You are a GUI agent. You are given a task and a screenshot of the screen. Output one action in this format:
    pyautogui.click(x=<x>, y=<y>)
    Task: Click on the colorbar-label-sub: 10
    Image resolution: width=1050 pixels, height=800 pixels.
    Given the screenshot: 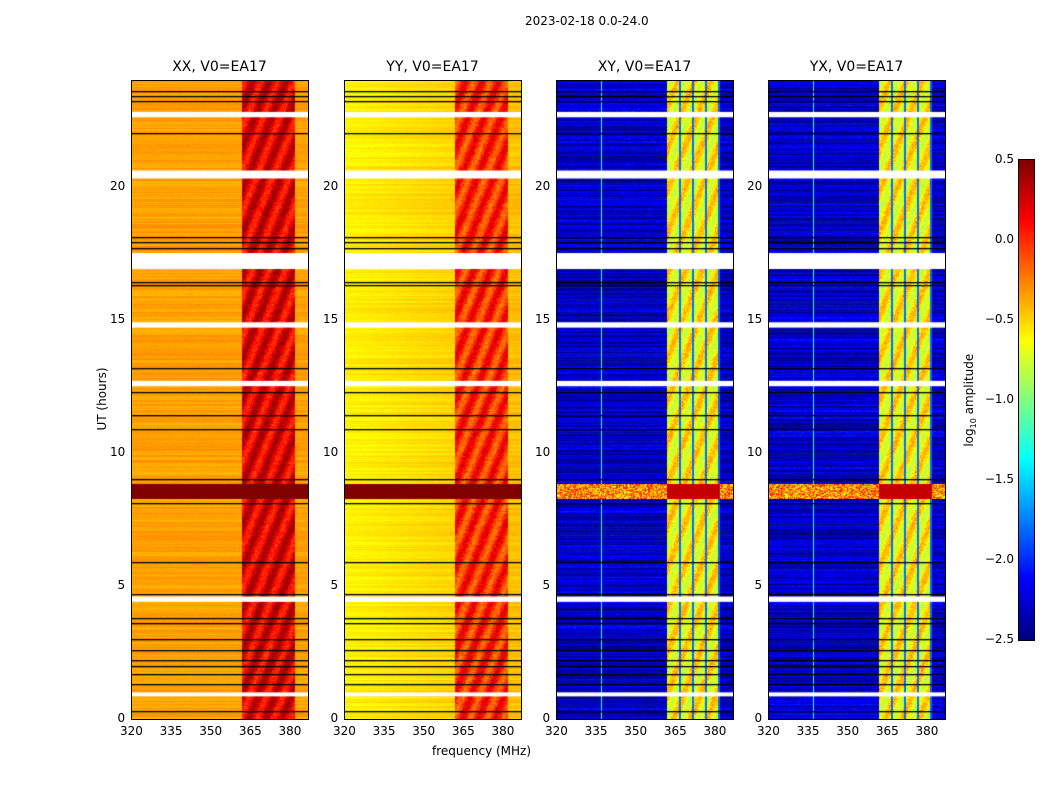 What is the action you would take?
    pyautogui.click(x=974, y=423)
    